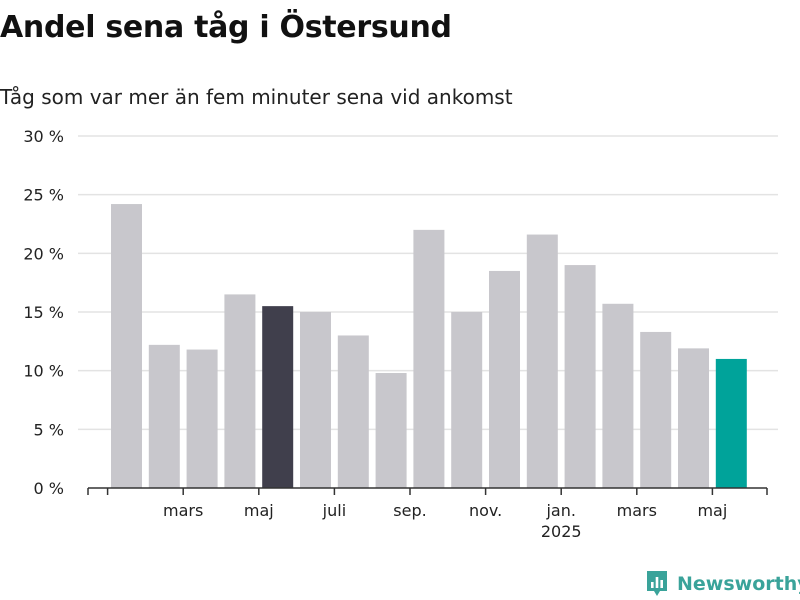 The width and height of the screenshot is (800, 600). I want to click on y-tick-label: 15 %, so click(43, 312).